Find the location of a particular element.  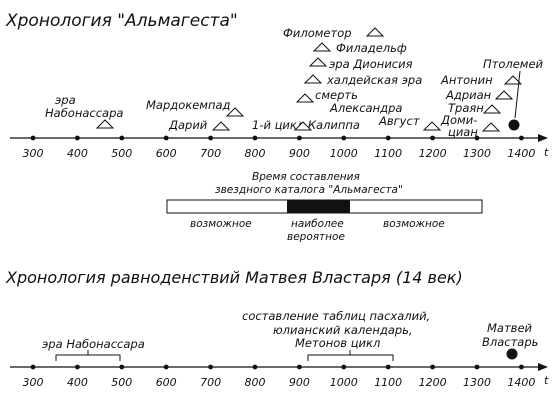

triangle-philometor is located at coordinates (375, 32).